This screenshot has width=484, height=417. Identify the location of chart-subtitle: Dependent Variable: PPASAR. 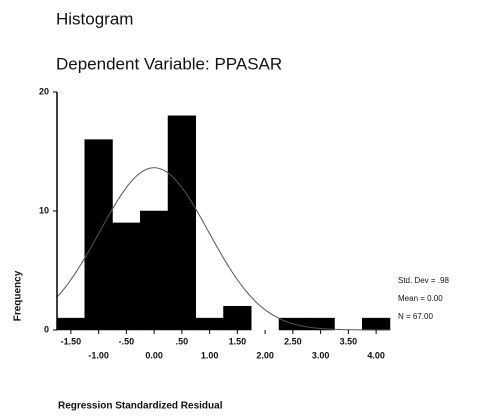
(169, 63).